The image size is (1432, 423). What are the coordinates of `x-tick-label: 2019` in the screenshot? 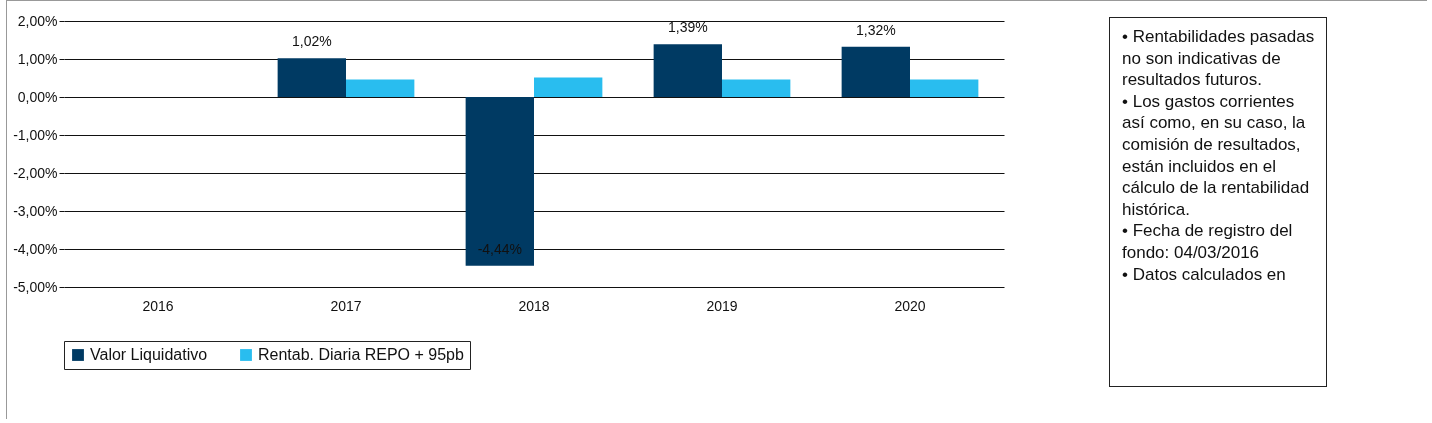 It's located at (722, 305).